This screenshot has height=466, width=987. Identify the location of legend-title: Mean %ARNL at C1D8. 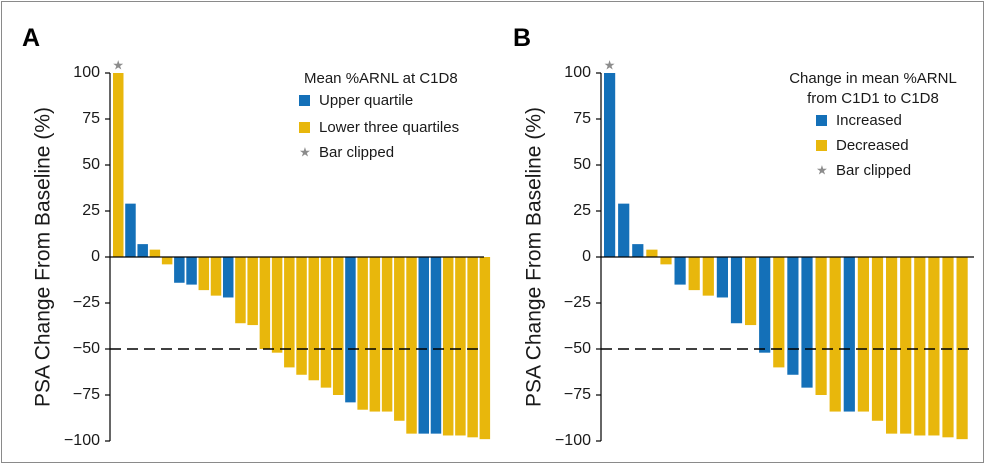
(381, 78).